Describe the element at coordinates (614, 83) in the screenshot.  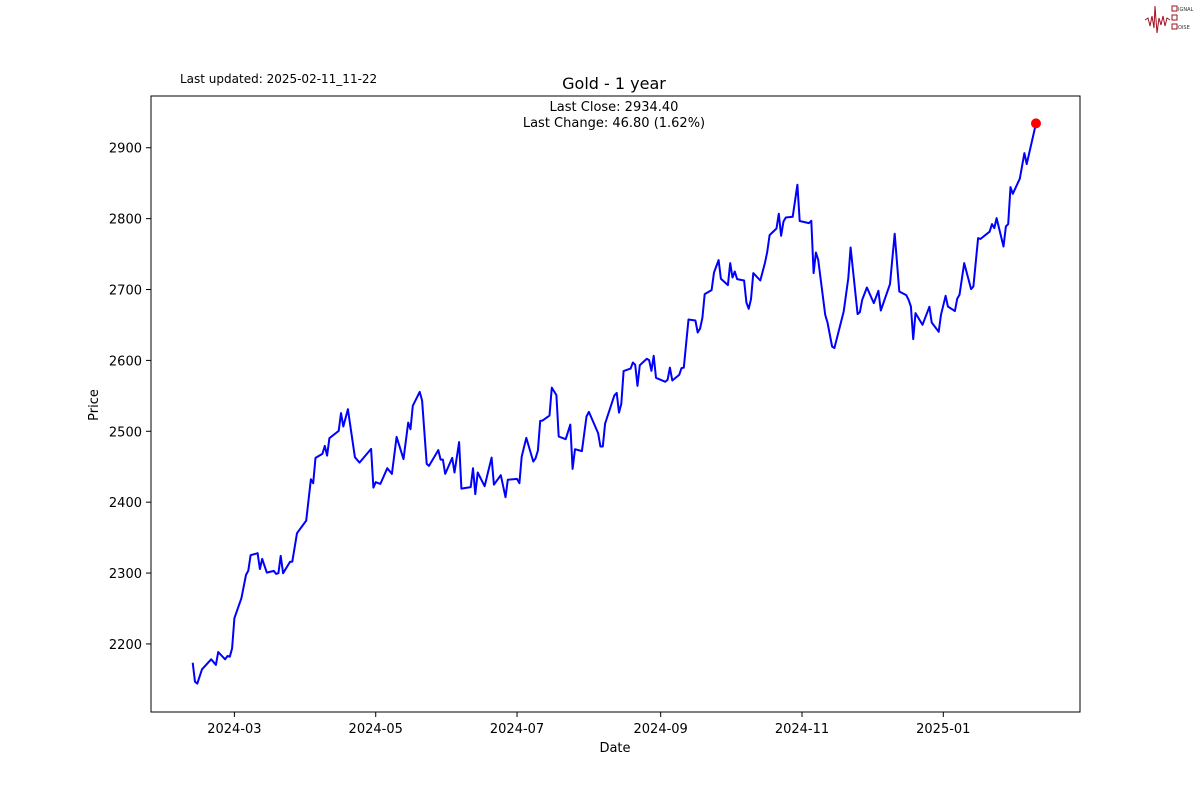
I see `chart-title: Gold - 1 year` at that location.